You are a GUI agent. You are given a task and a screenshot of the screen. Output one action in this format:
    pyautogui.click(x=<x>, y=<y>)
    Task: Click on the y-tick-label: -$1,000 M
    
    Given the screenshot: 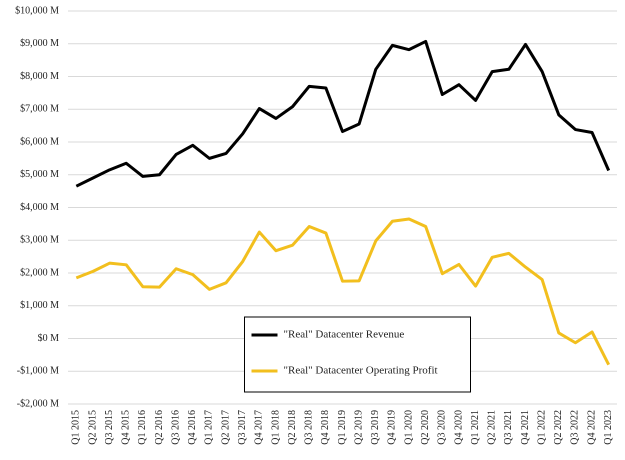 What is the action you would take?
    pyautogui.click(x=38, y=371)
    